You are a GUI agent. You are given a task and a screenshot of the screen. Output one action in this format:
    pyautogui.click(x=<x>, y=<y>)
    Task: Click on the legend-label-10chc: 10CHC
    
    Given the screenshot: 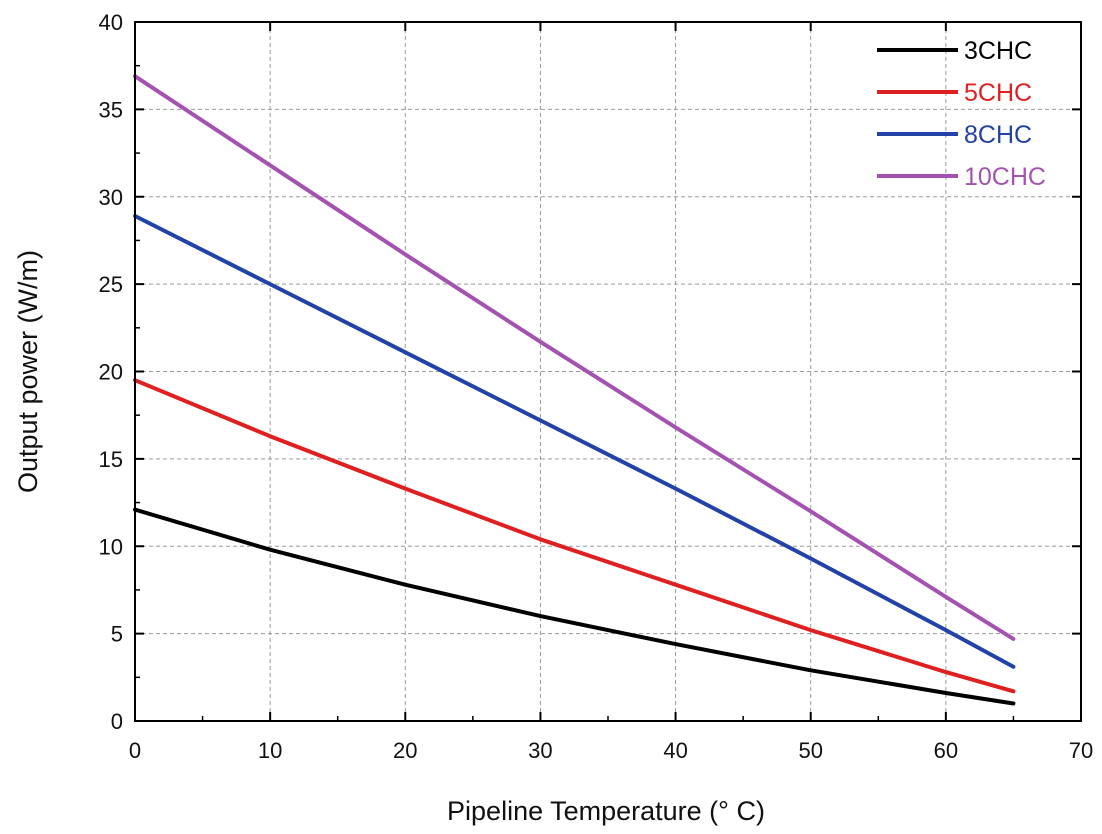 What is the action you would take?
    pyautogui.click(x=1005, y=177)
    